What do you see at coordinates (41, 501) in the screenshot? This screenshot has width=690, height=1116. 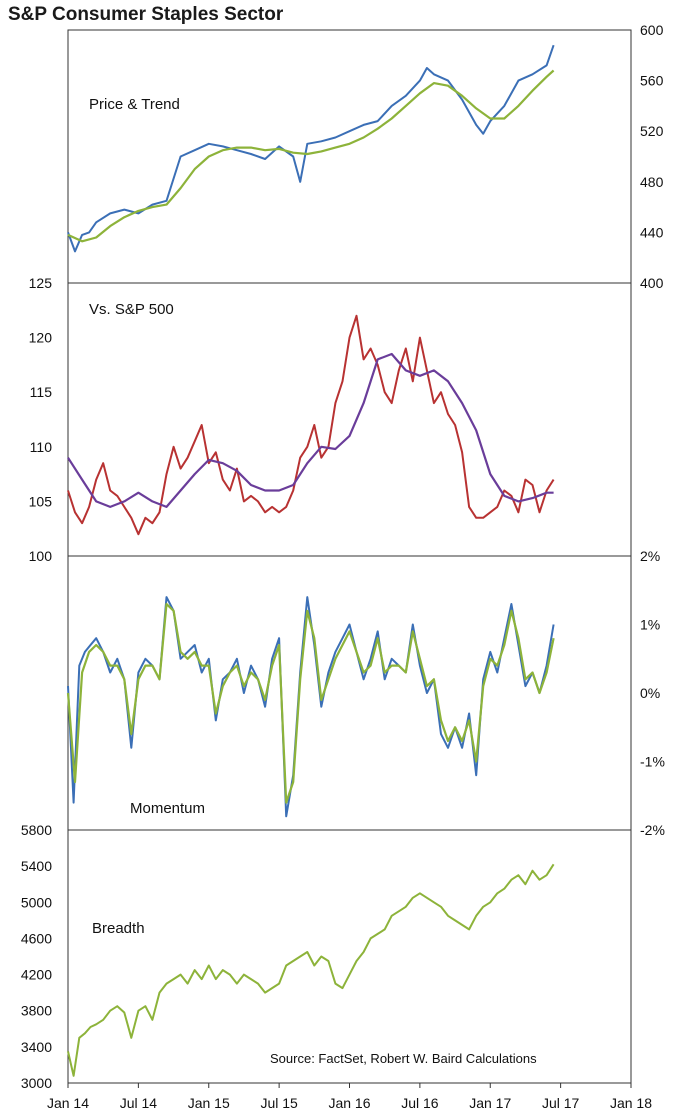 I see `ytick-label: 105` at bounding box center [41, 501].